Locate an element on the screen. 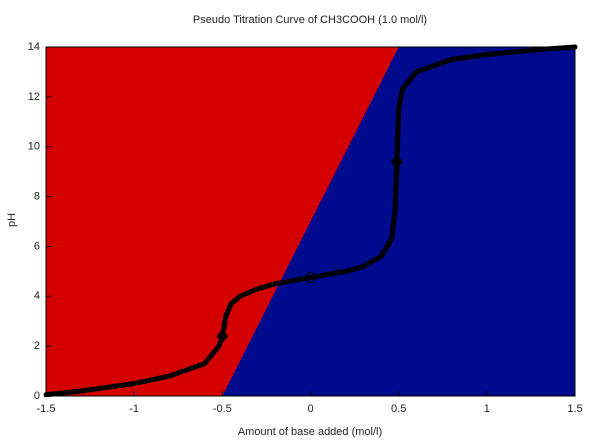  y-tick-label: 14 is located at coordinates (34, 47).